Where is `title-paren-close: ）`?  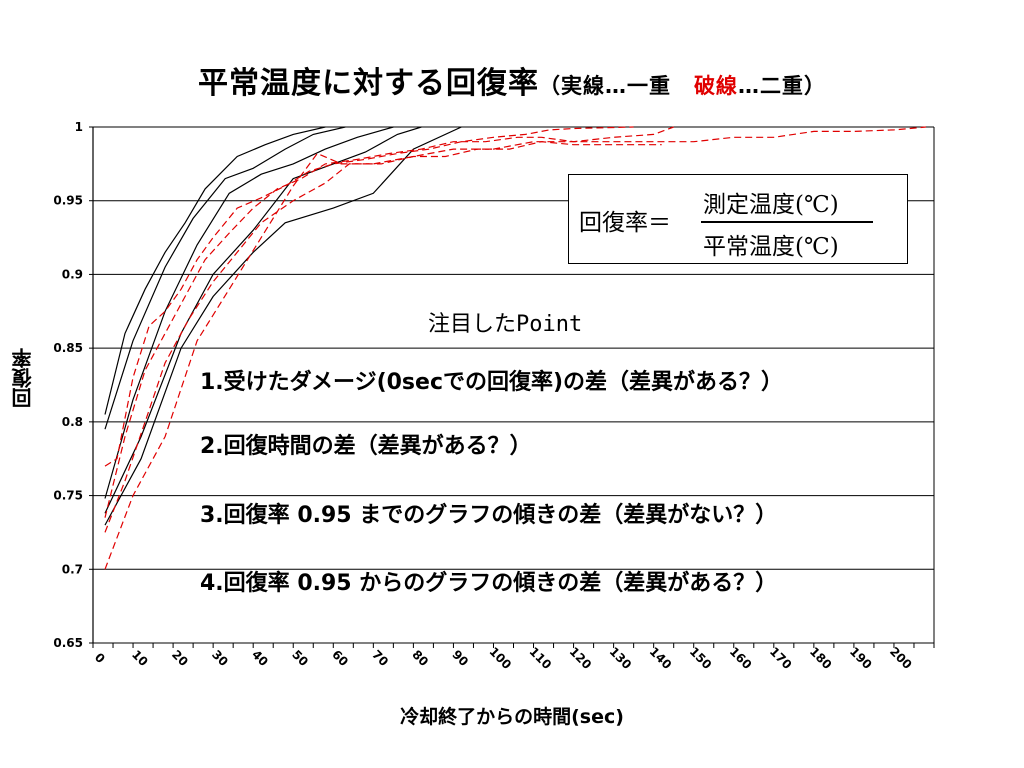 title-paren-close: ） is located at coordinates (814, 86).